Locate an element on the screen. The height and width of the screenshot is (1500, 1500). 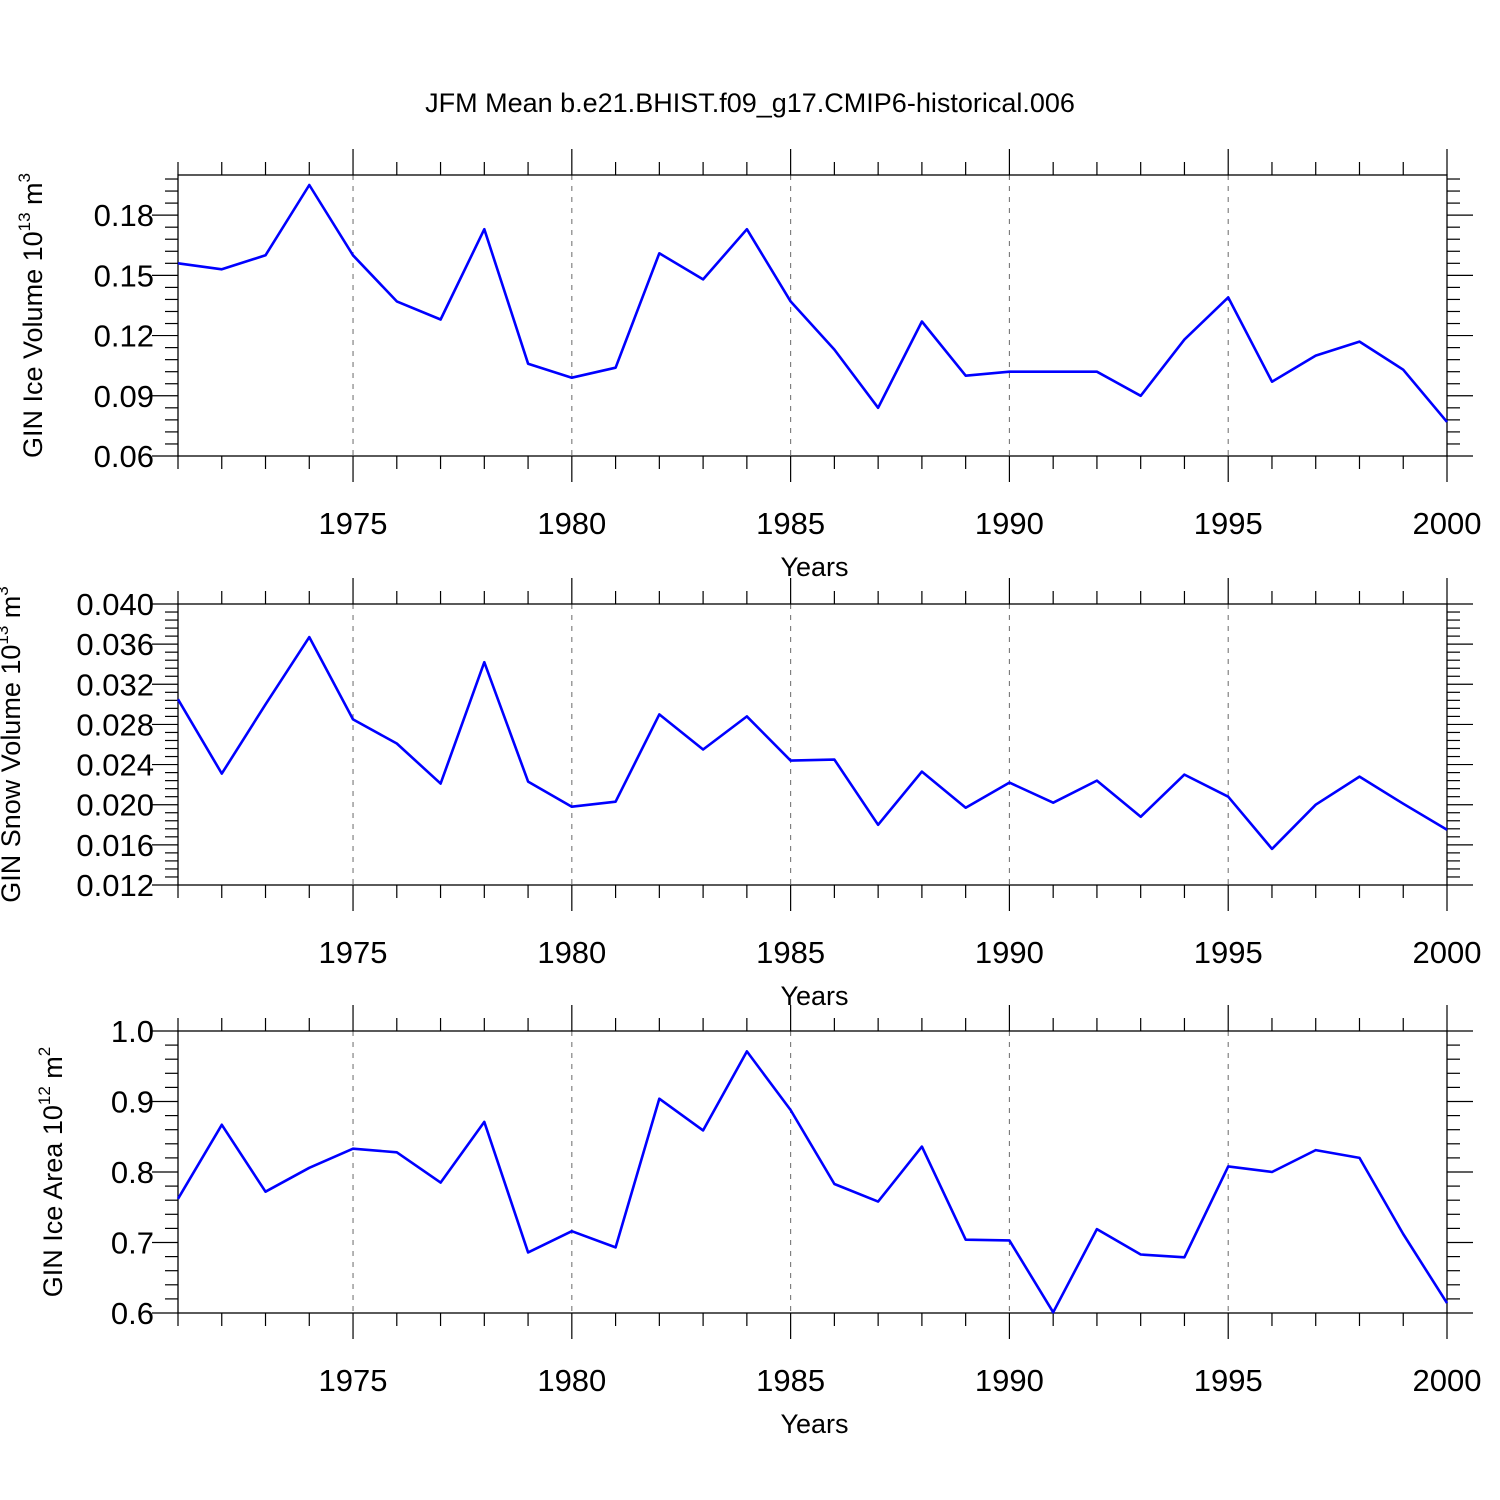
y-tick-label: 0.06 is located at coordinates (124, 456).